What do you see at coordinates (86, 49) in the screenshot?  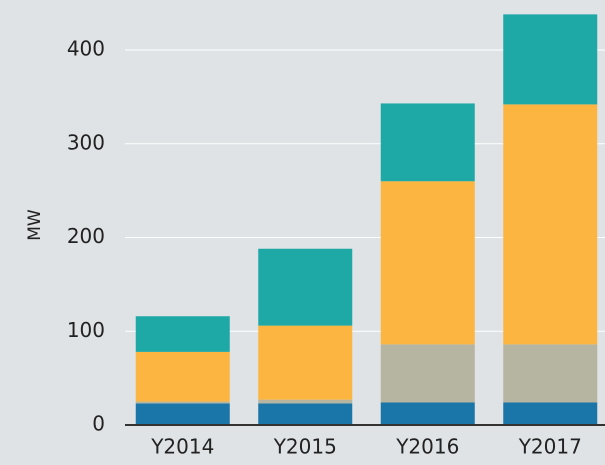 I see `y-tick-label: 400` at bounding box center [86, 49].